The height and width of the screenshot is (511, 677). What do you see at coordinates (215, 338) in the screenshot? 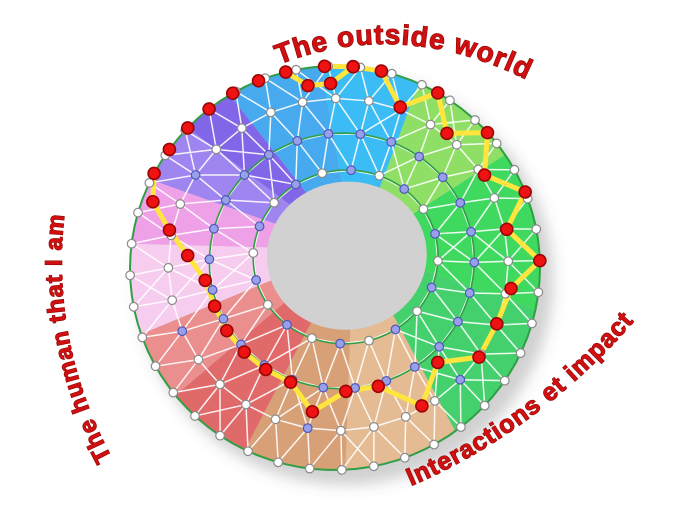
I see `sector-red-top` at bounding box center [215, 338].